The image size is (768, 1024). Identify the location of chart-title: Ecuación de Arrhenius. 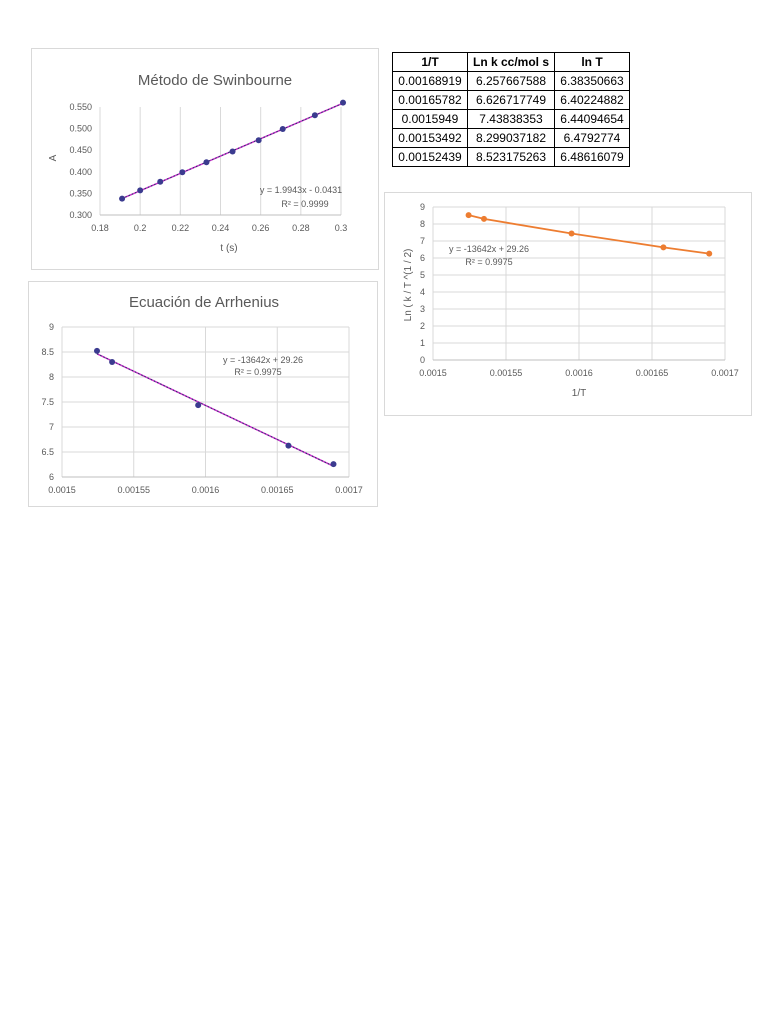
(204, 302).